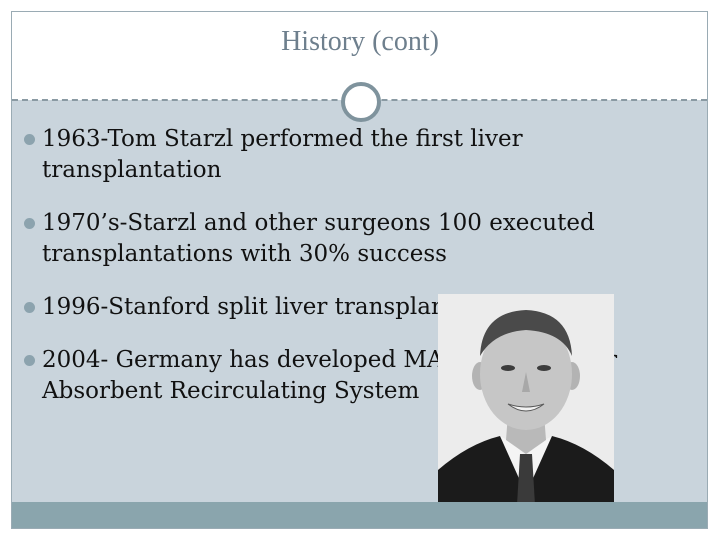 This screenshot has width=720, height=540. I want to click on divider-circle-icon, so click(361, 102).